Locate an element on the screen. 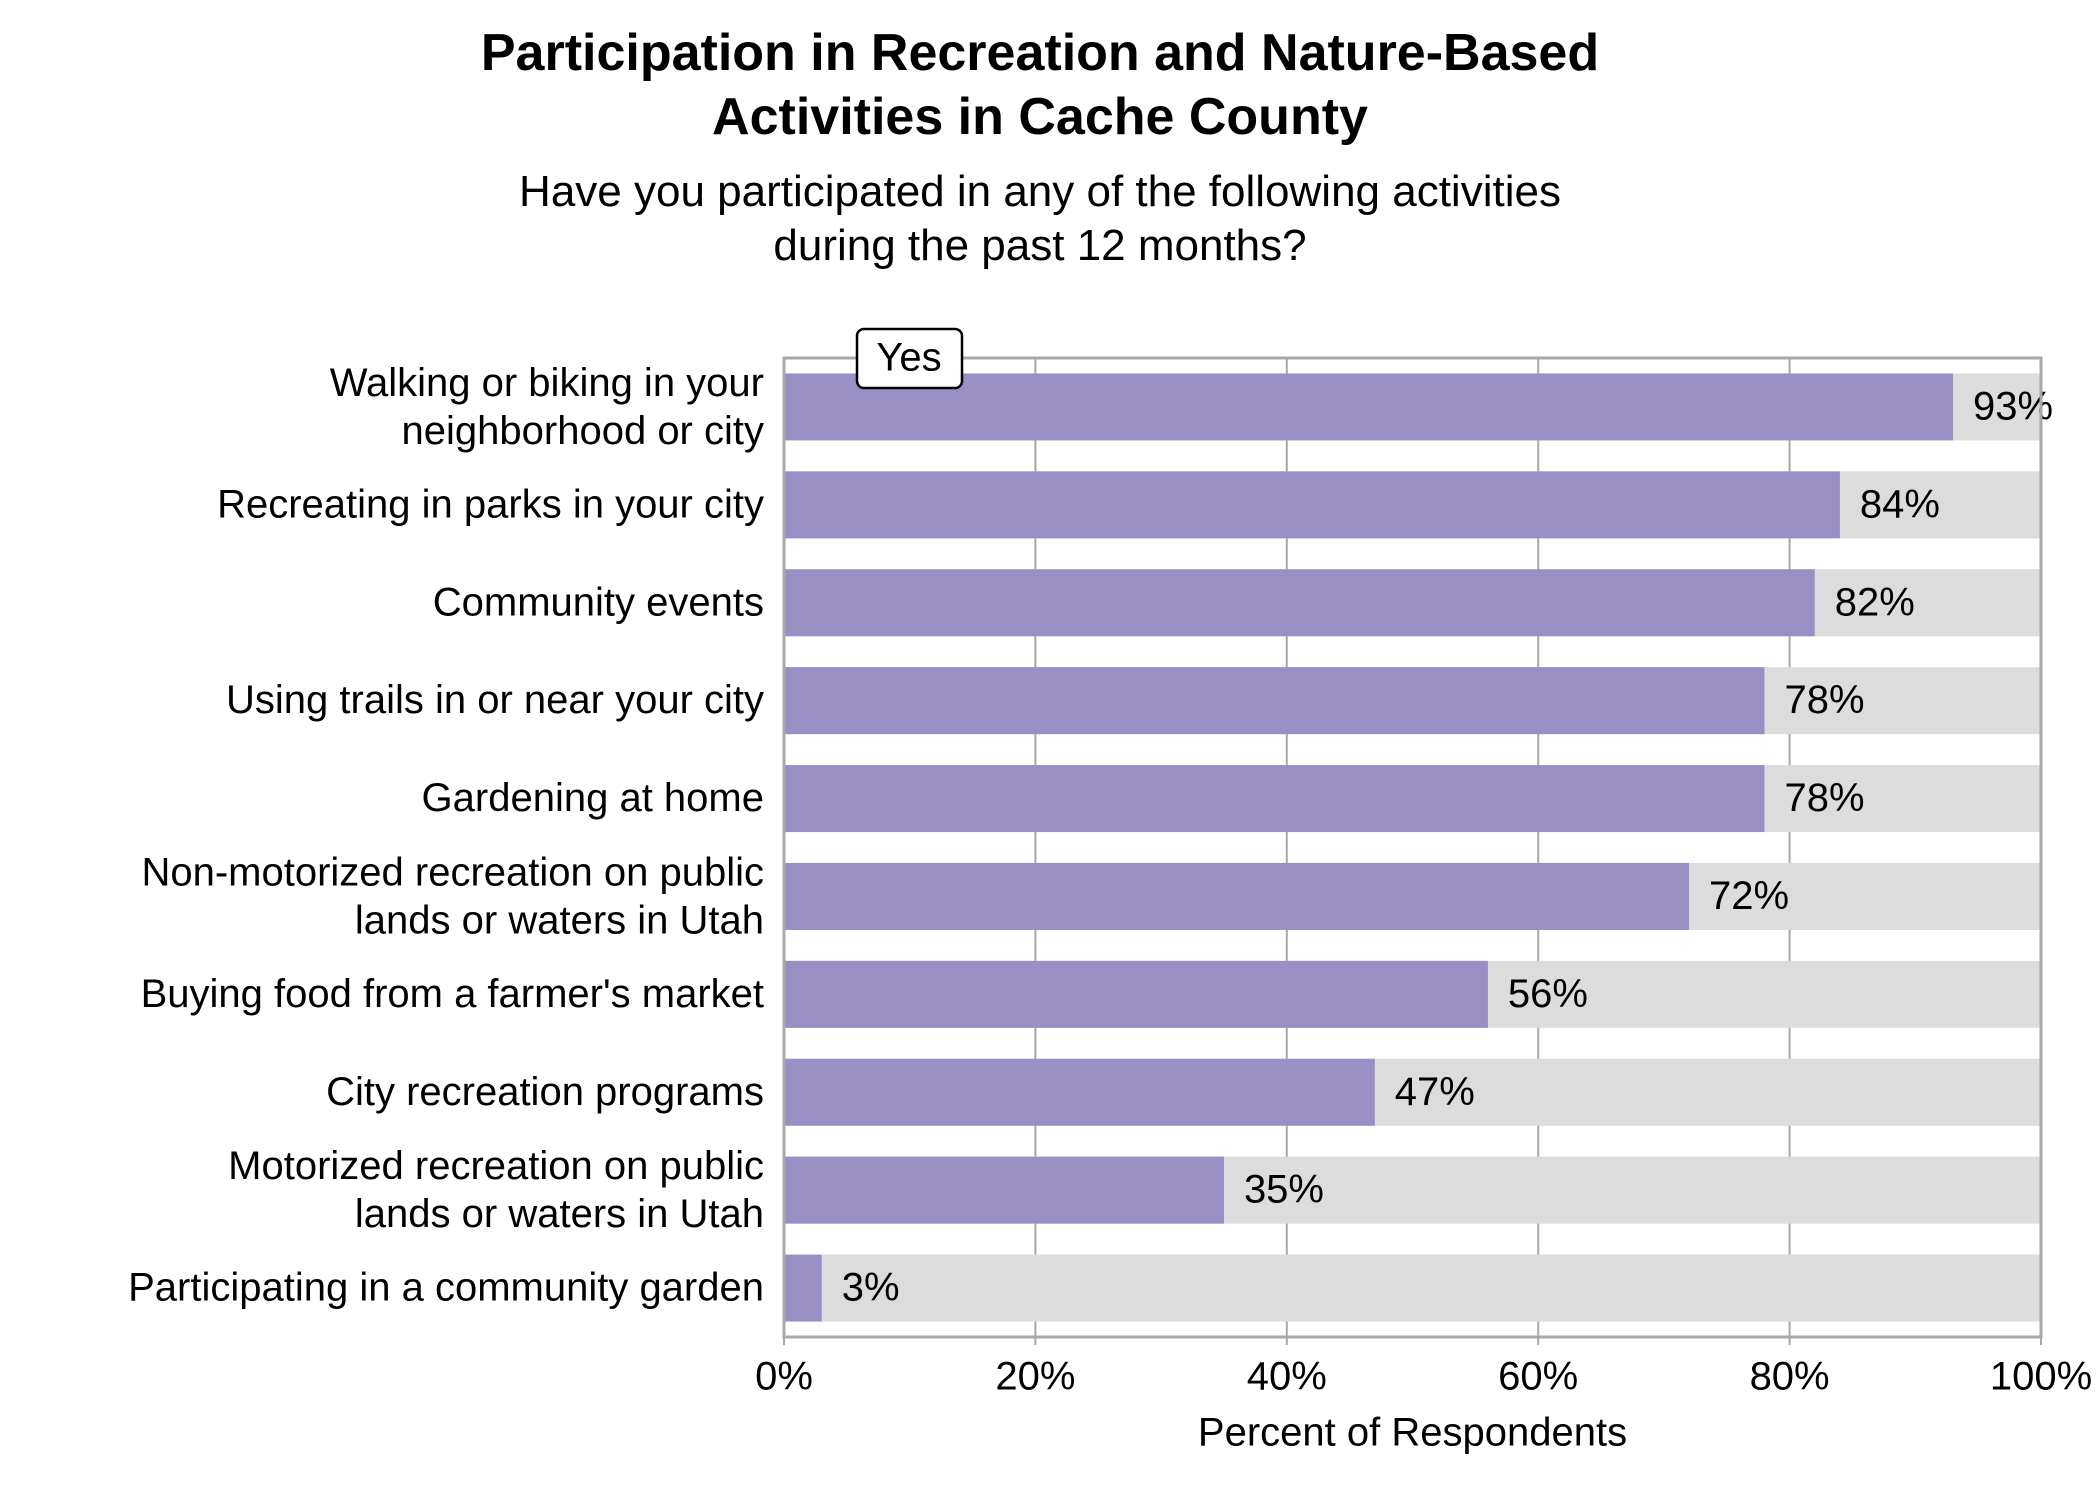 Image resolution: width=2100 pixels, height=1499 pixels. data-label: 47% is located at coordinates (1435, 1092).